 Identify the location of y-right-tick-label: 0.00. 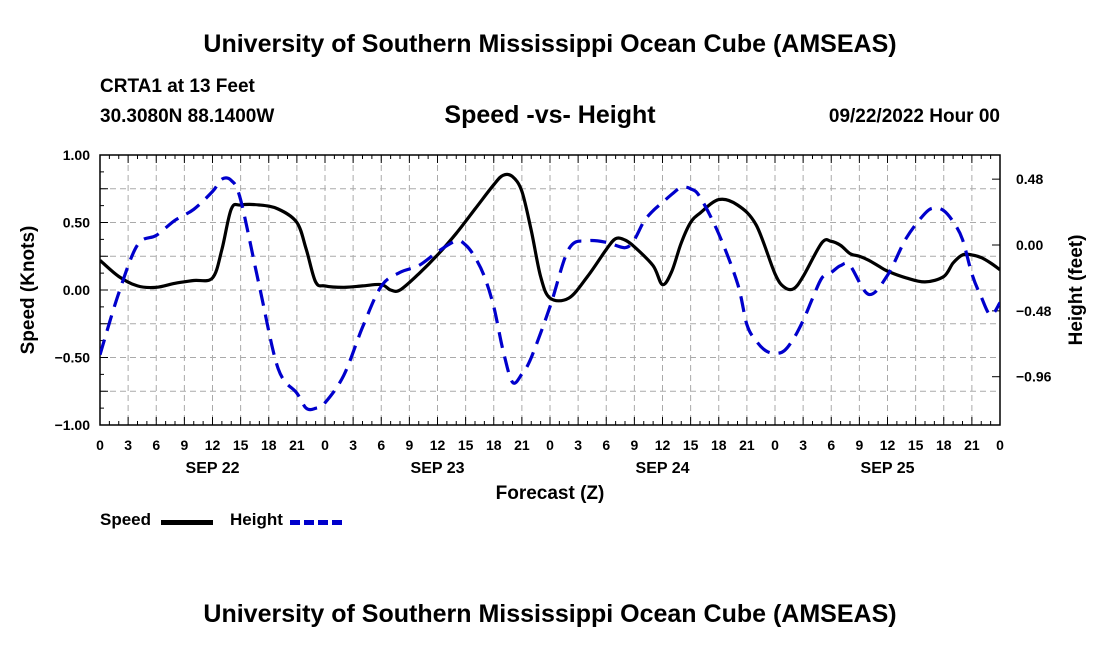
(1029, 245).